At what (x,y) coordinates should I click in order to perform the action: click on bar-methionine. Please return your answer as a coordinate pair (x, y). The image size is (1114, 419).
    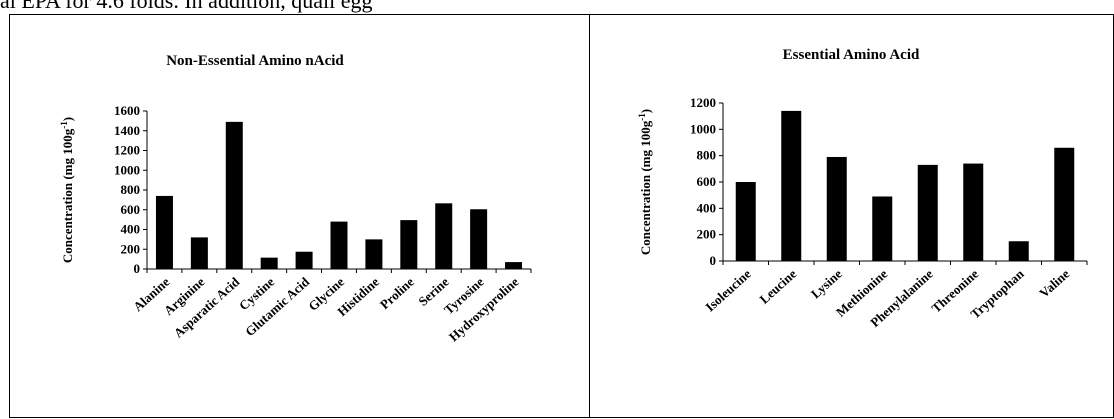
    Looking at the image, I should click on (882, 228).